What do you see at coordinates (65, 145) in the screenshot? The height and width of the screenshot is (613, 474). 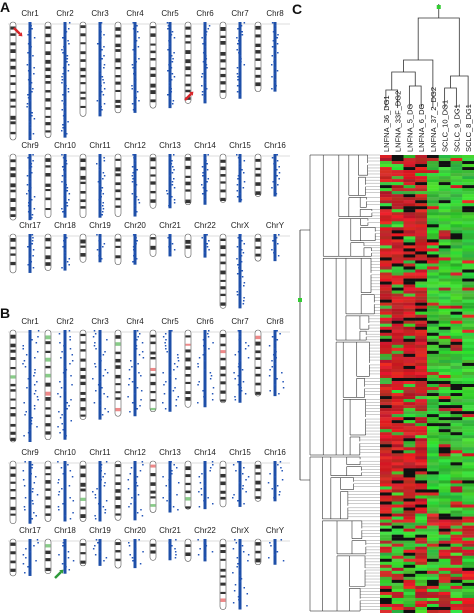 I see `chromosome-label: Chr10` at bounding box center [65, 145].